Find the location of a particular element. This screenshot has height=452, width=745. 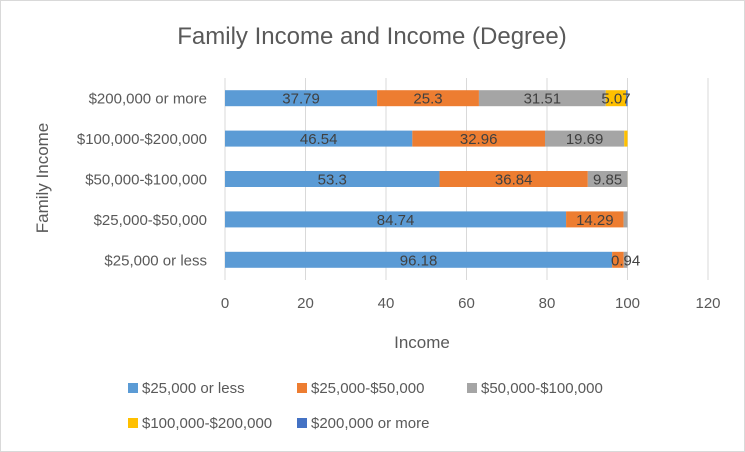

data-label: 14.29 is located at coordinates (595, 220).